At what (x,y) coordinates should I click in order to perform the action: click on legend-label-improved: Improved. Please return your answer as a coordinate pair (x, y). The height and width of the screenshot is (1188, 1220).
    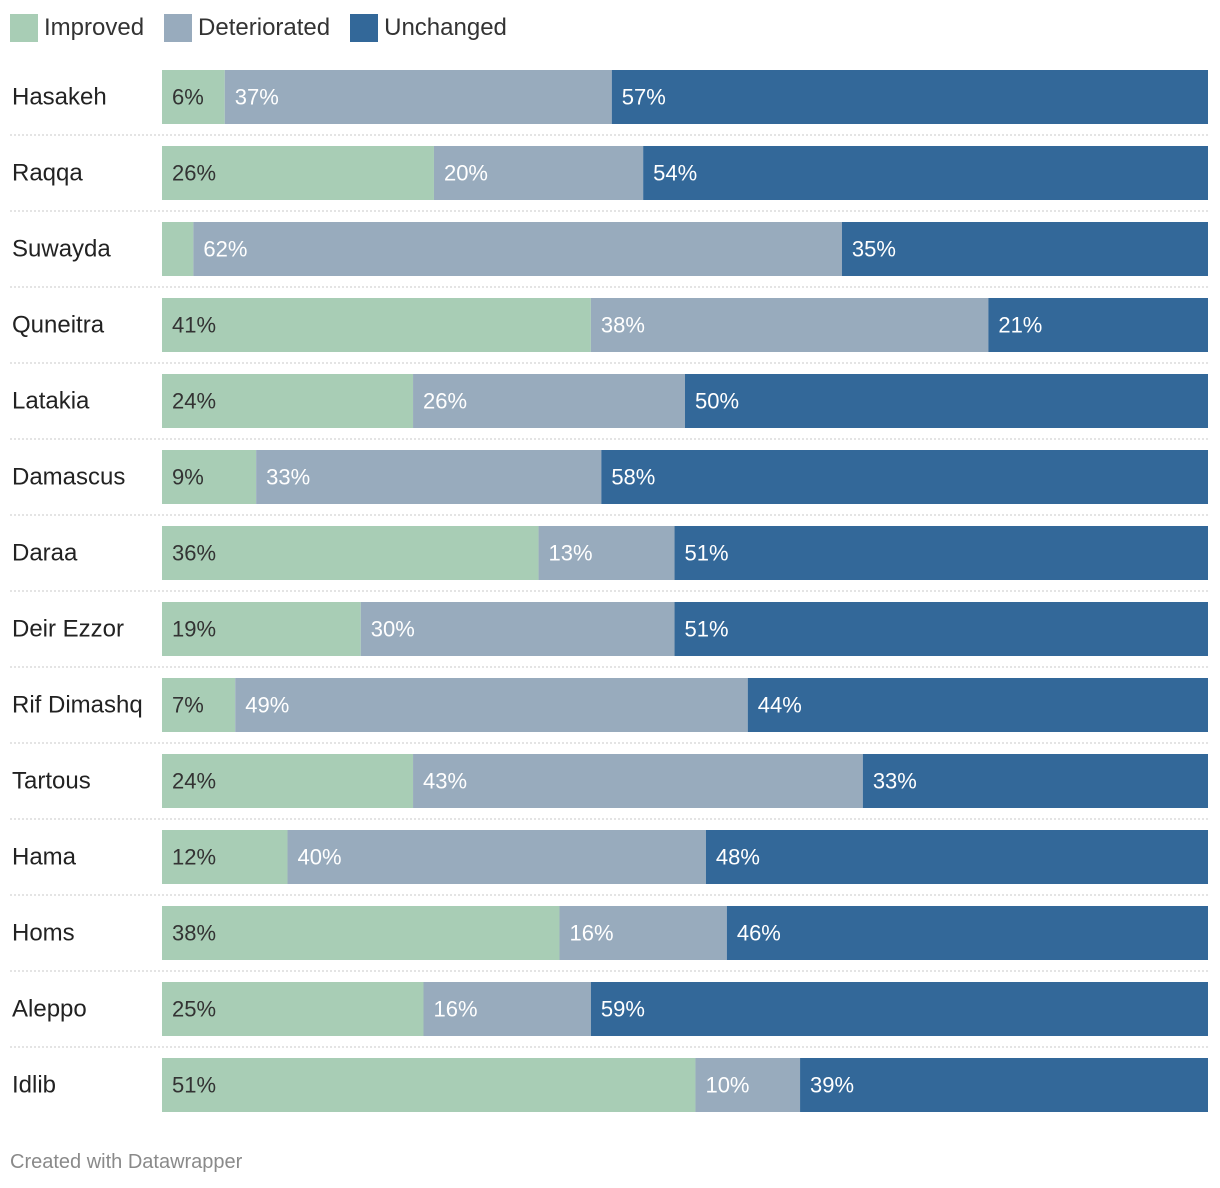
    Looking at the image, I should click on (94, 27).